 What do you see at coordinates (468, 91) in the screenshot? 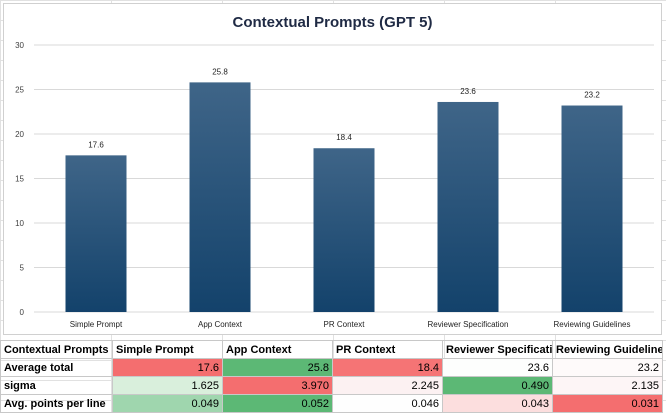
I see `data-label: 23.6` at bounding box center [468, 91].